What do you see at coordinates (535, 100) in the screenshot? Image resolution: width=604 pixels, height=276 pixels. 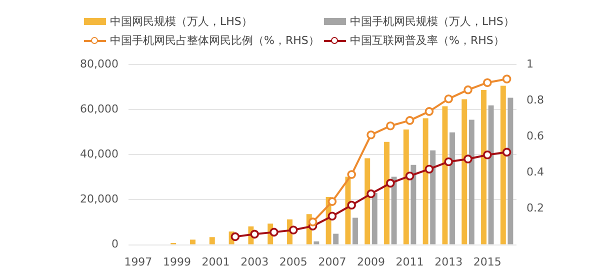 I see `y2-tick-label: 0.8` at bounding box center [535, 100].